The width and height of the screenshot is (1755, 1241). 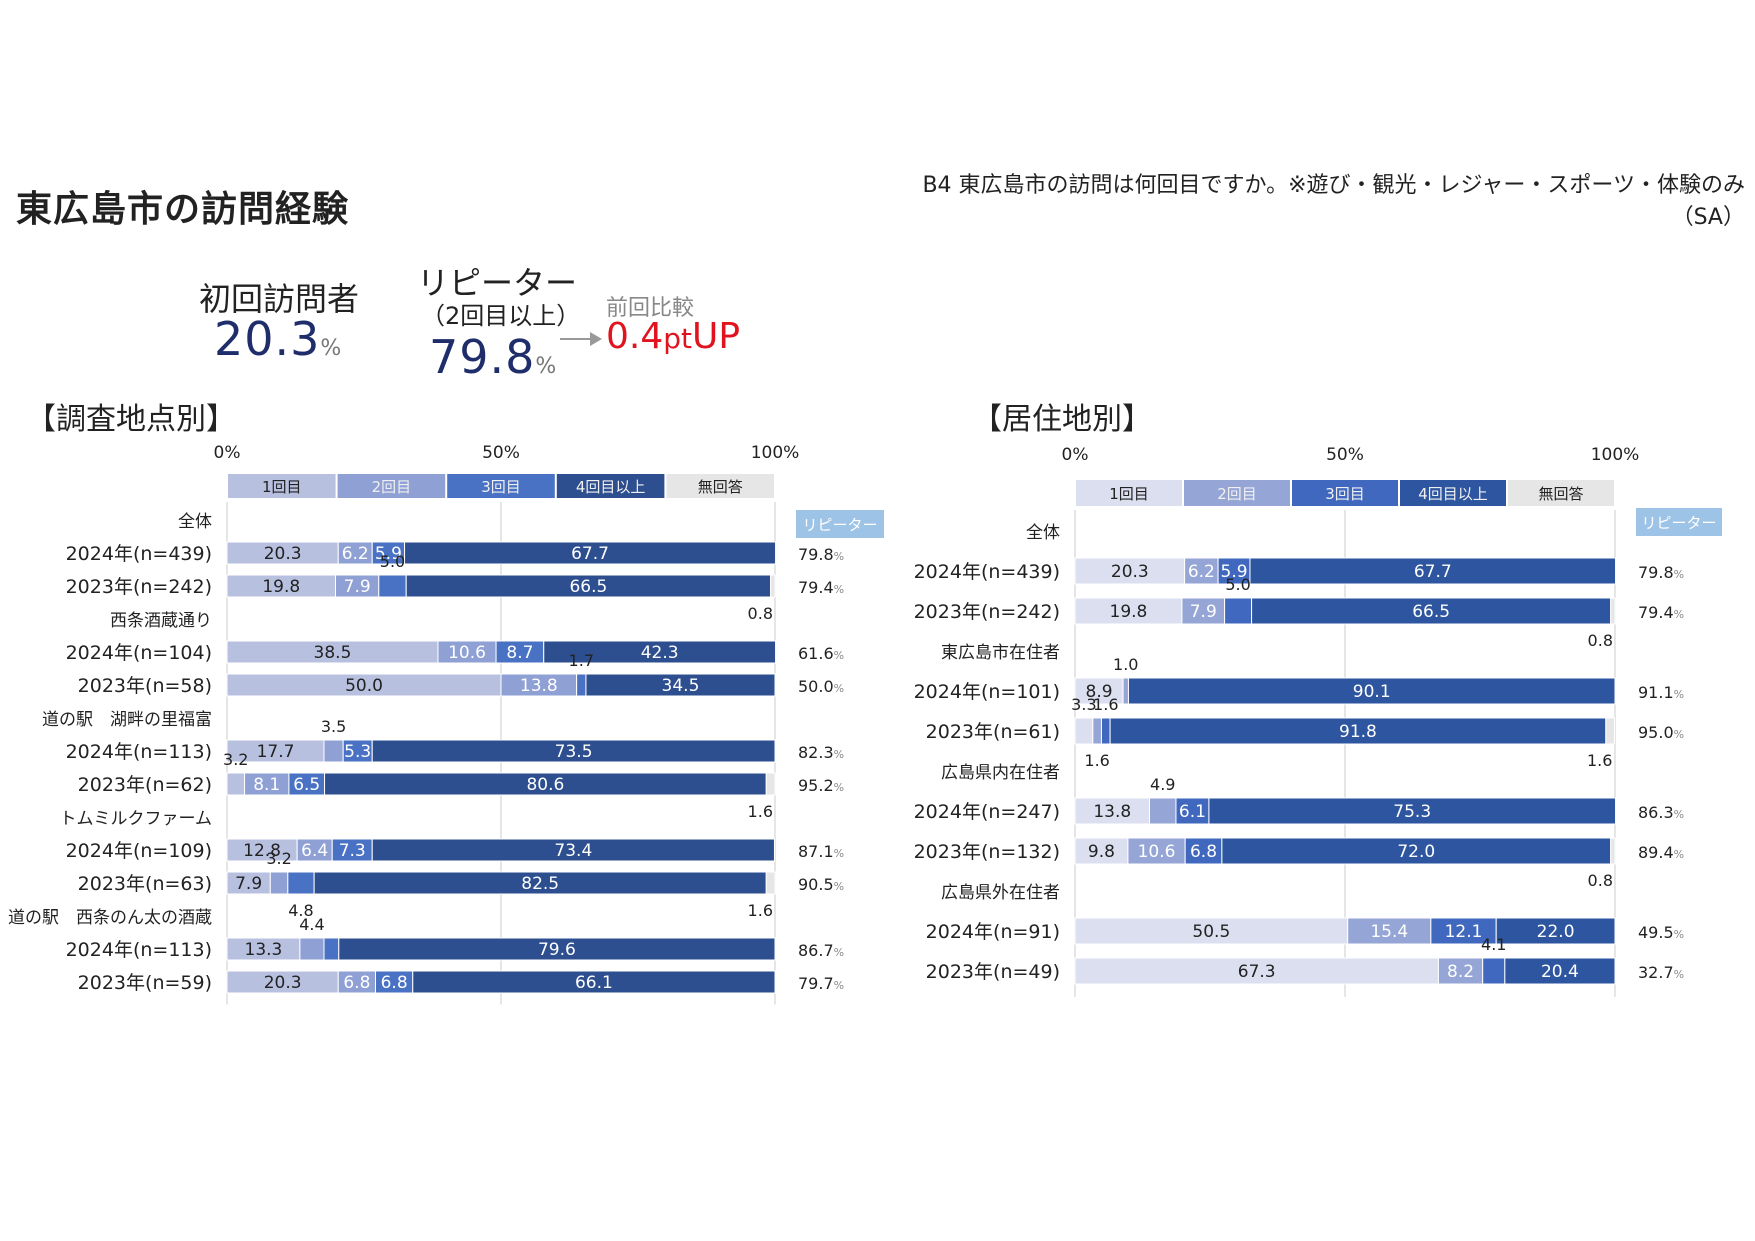 What do you see at coordinates (281, 587) in the screenshot?
I see `data-label: 19.8` at bounding box center [281, 587].